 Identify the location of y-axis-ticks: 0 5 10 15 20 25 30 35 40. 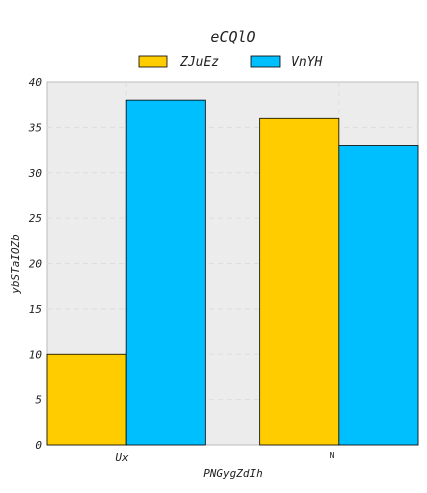
(35, 264).